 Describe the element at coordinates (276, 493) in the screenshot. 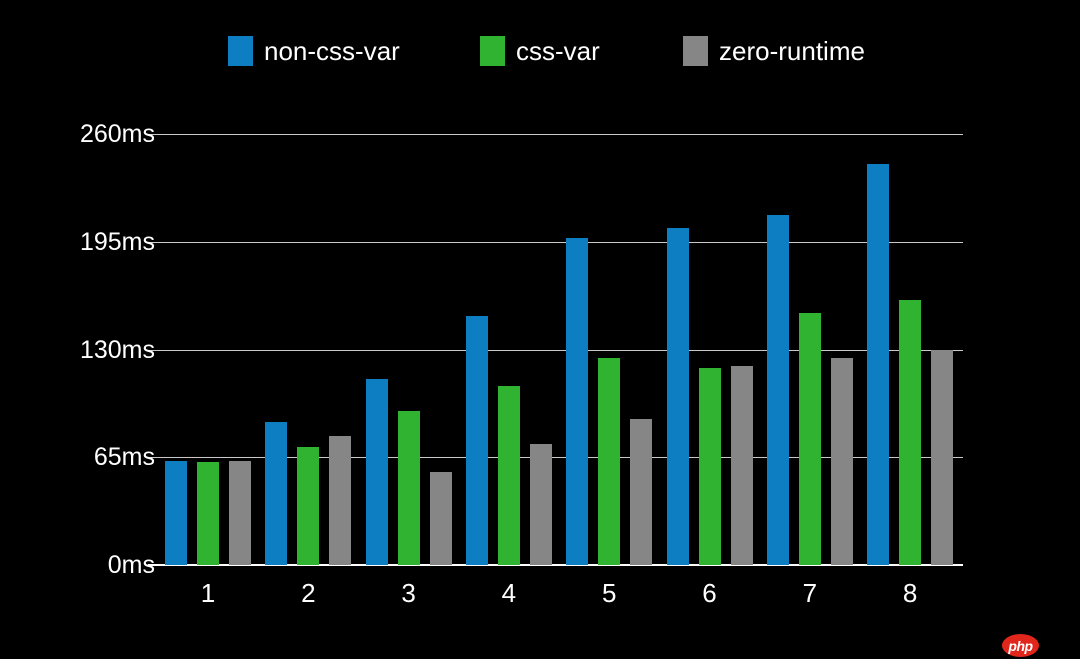

I see `bar-non-css-var-cat2` at that location.